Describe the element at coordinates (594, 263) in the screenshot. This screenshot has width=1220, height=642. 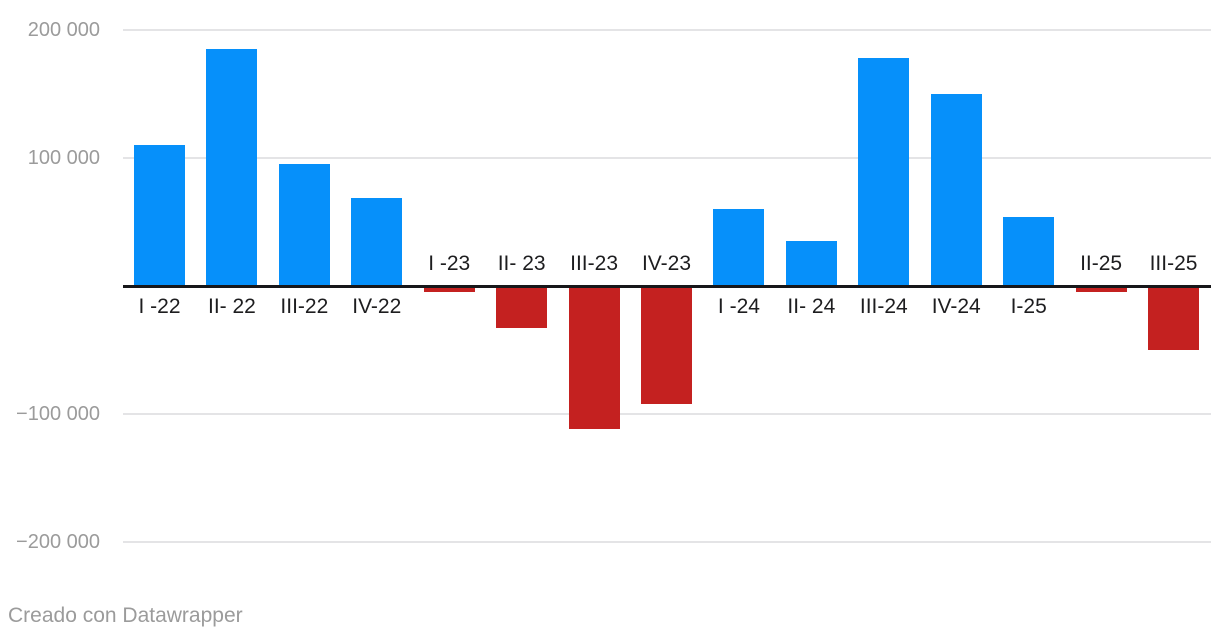
I see `x-axis-label: III-23` at that location.